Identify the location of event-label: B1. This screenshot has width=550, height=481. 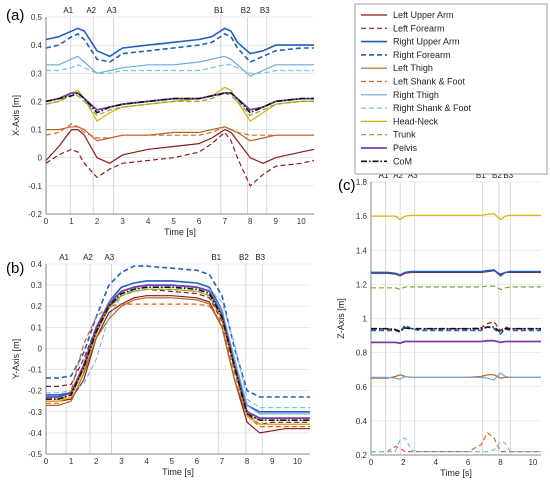
(216, 257).